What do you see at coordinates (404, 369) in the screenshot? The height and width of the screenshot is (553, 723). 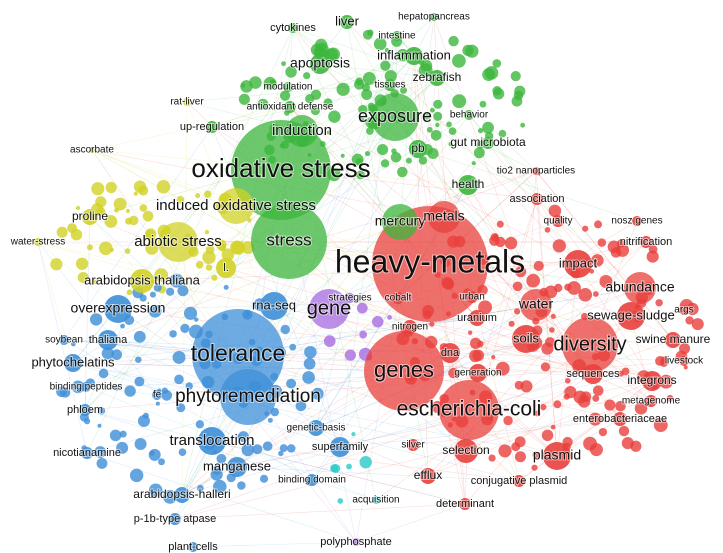 I see `keyword-label: genes` at bounding box center [404, 369].